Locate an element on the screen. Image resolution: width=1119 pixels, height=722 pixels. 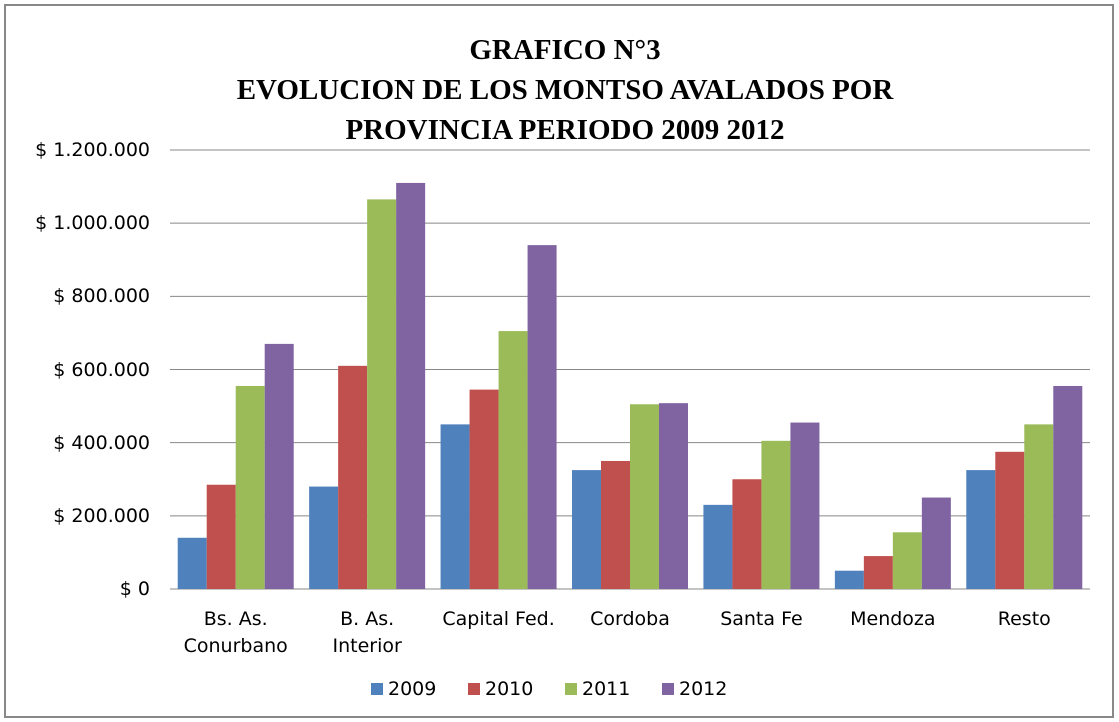
x-tick-label: Resto is located at coordinates (1024, 619).